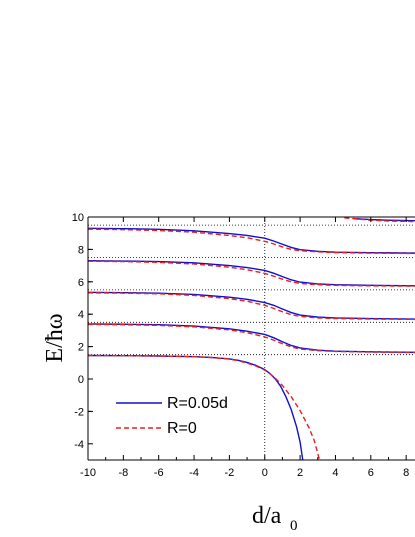  I want to click on x-axis-title: d/a, so click(267, 516).